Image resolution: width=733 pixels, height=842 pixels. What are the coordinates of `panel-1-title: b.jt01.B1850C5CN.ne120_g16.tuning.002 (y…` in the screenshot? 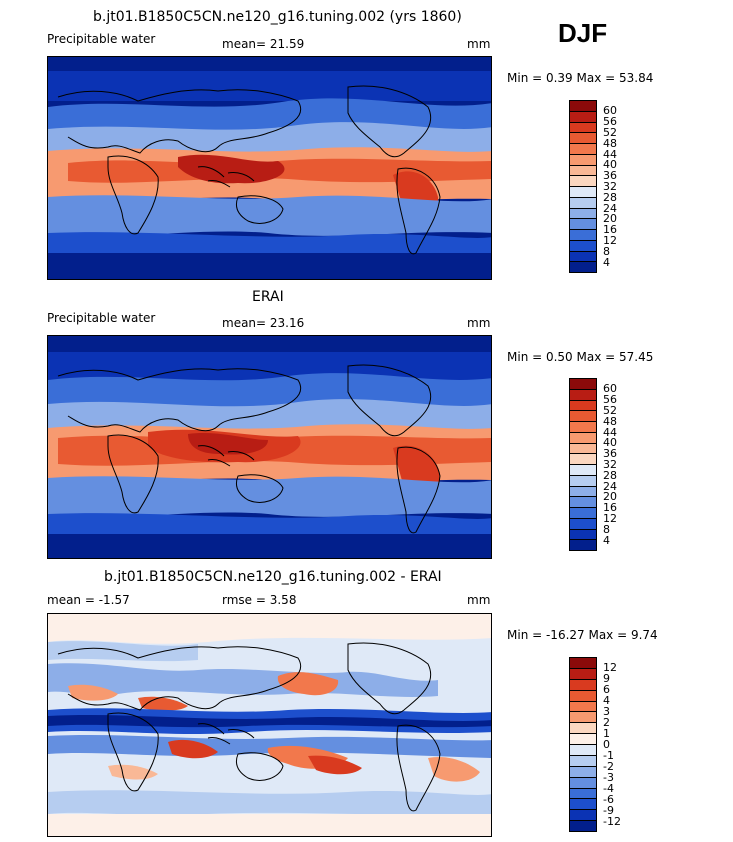 It's located at (277, 17).